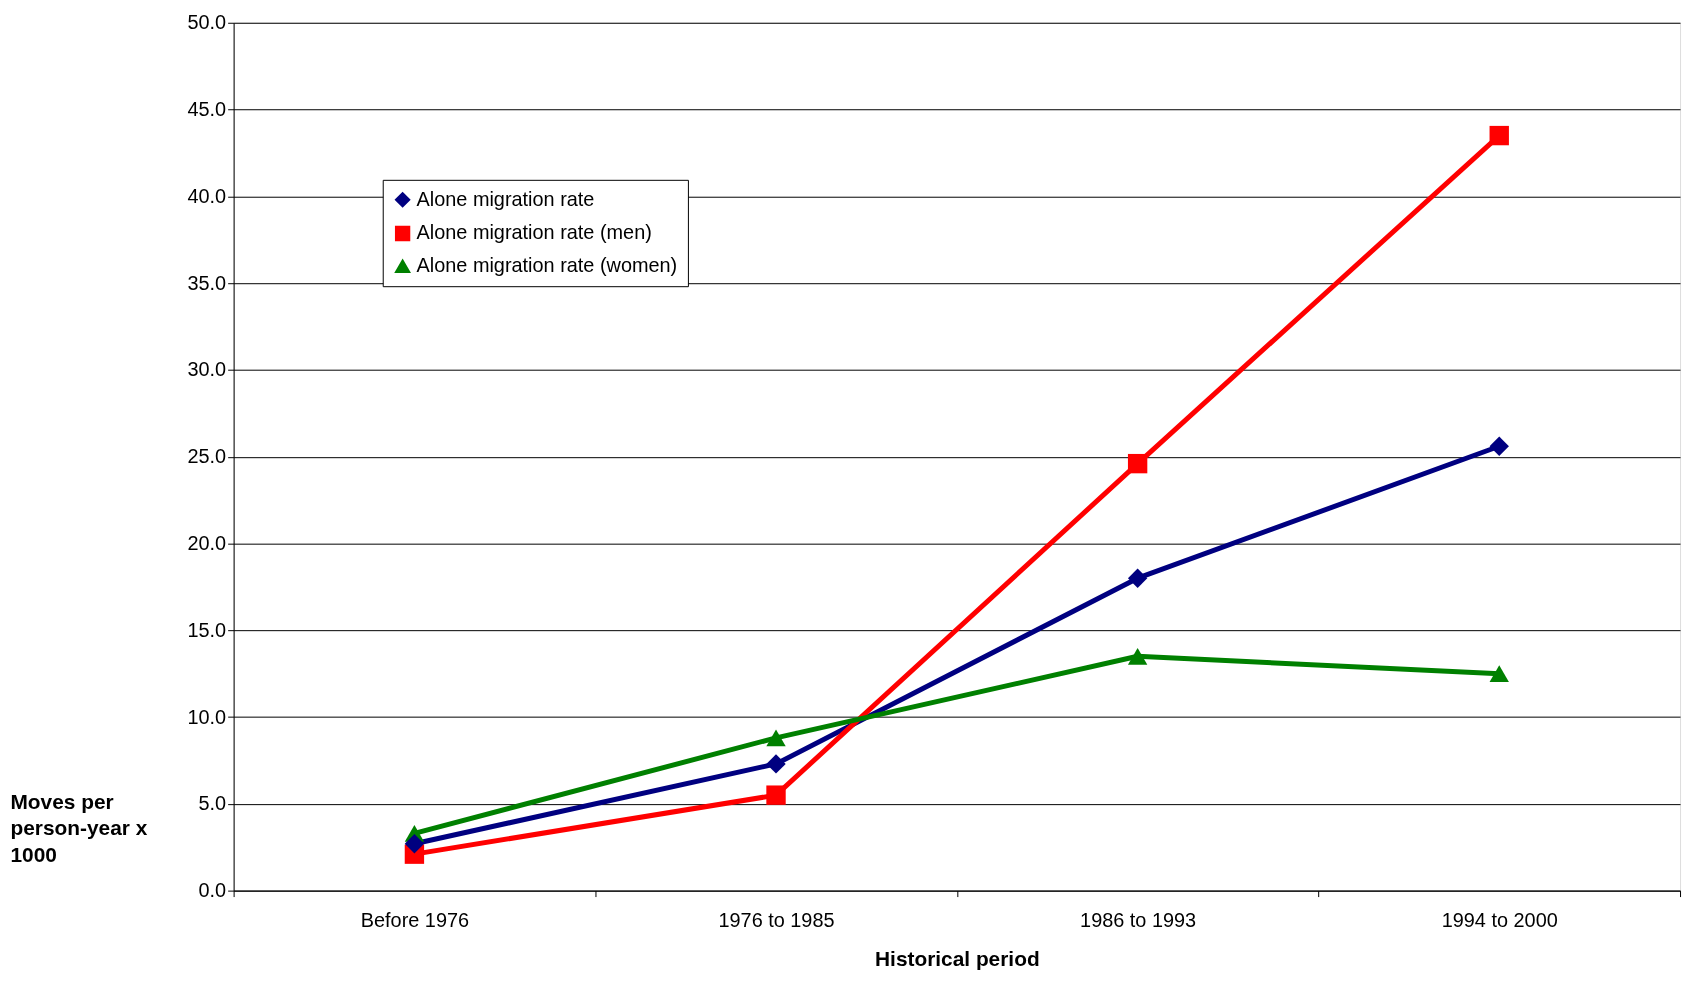 Image resolution: width=1686 pixels, height=985 pixels. I want to click on y-tick-label: 0.0, so click(212, 890).